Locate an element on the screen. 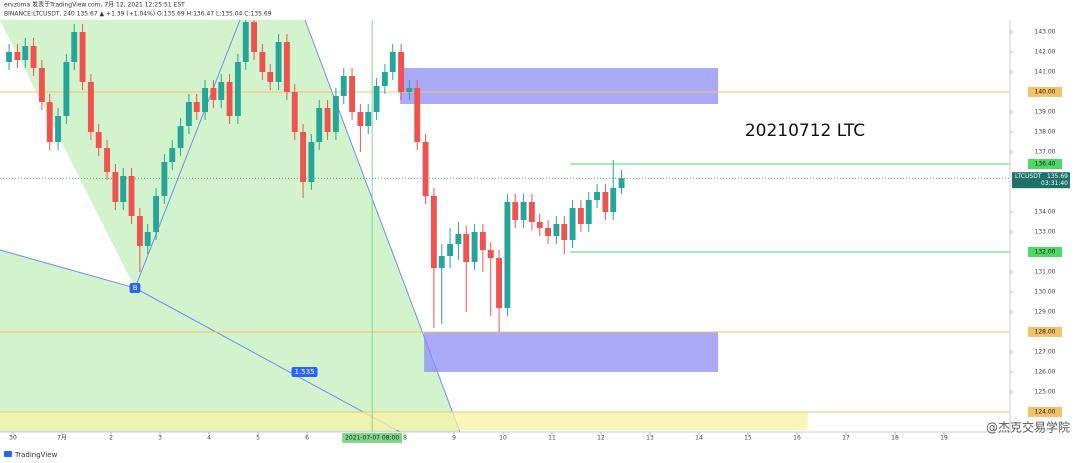  annotation: B is located at coordinates (135, 288).